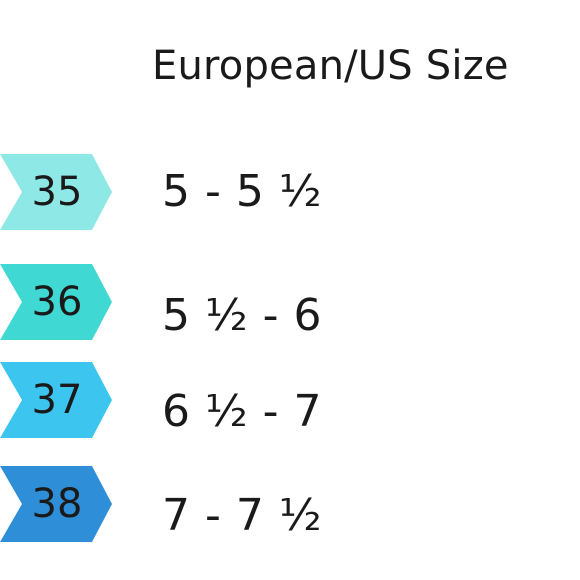 Image resolution: width=580 pixels, height=580 pixels. I want to click on eu-size-badge: 37, so click(56, 400).